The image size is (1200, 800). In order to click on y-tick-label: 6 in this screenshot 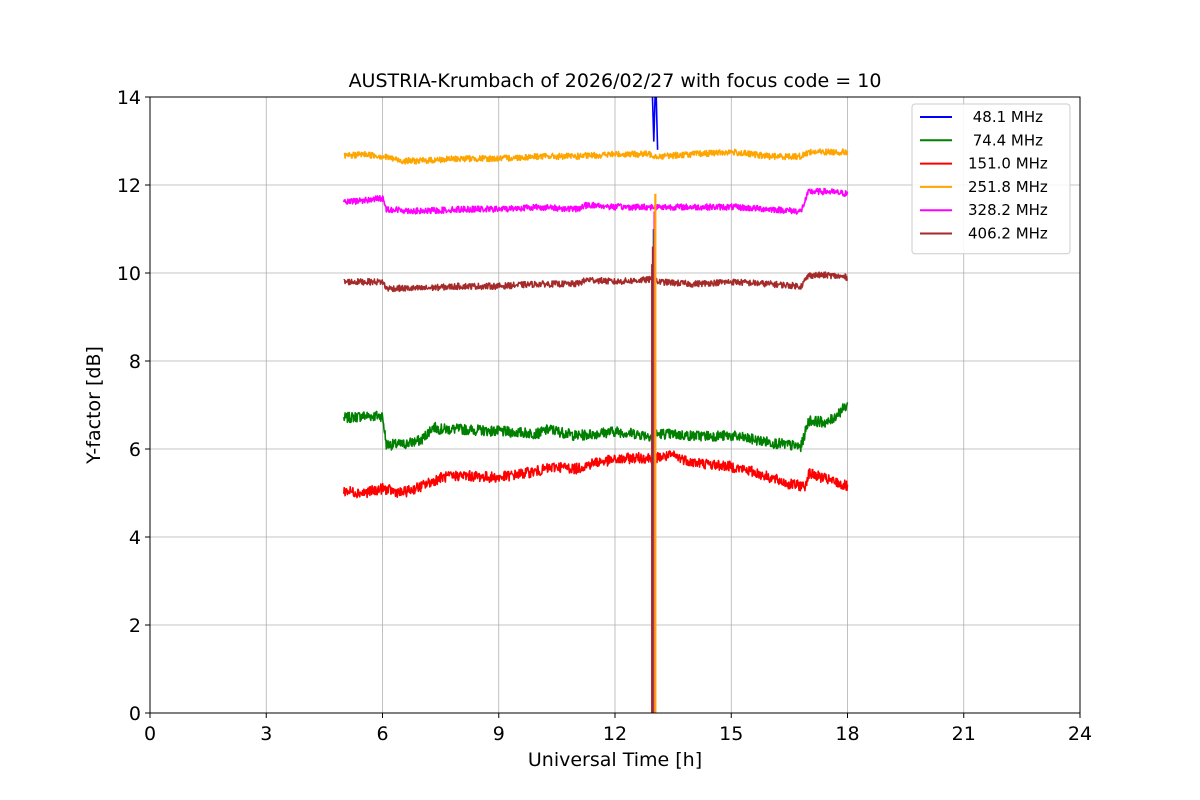, I will do `click(135, 450)`.